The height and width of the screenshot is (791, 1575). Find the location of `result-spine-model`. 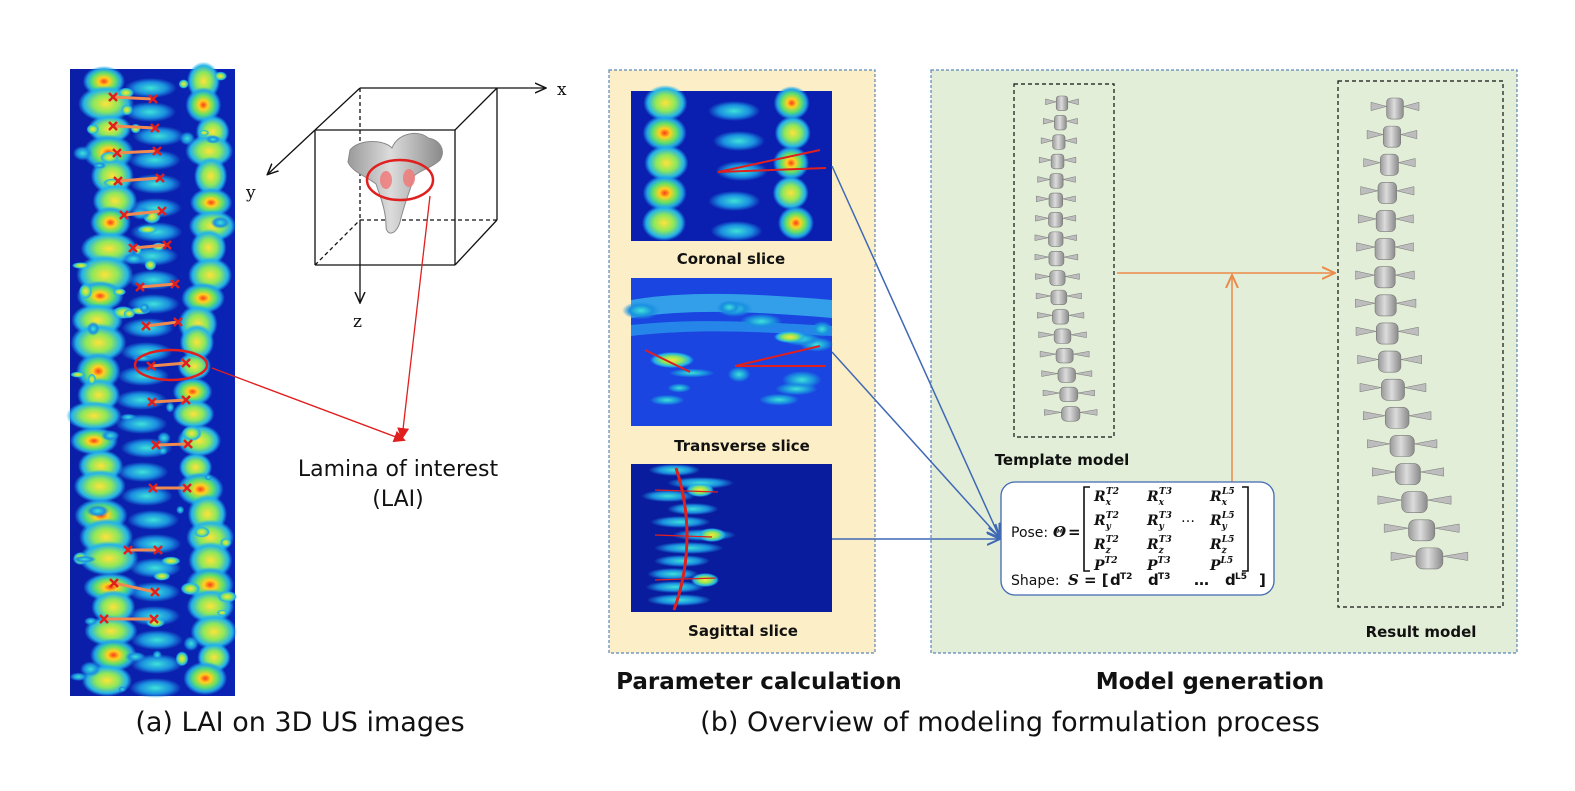

result-spine-model is located at coordinates (1412, 333).